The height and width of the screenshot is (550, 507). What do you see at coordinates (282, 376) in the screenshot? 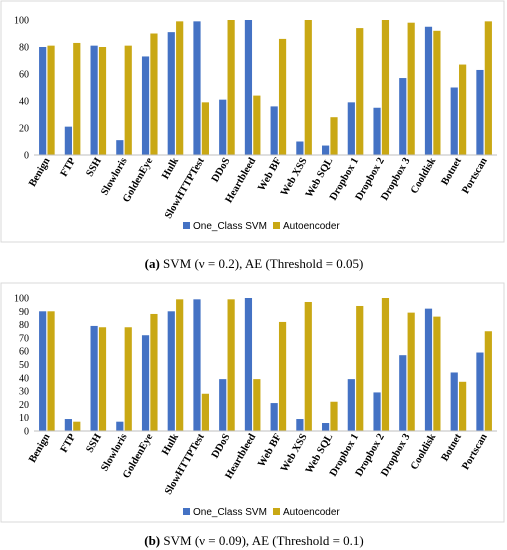
I see `panel-b-bar-autoencoder-web-bf` at bounding box center [282, 376].